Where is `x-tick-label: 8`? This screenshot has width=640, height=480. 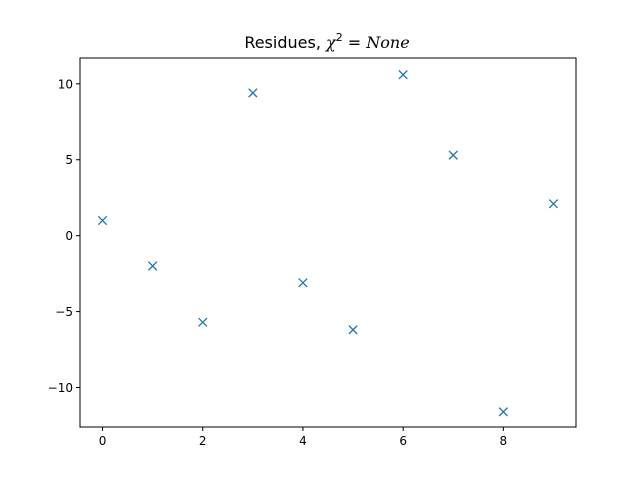
x-tick-label: 8 is located at coordinates (504, 441).